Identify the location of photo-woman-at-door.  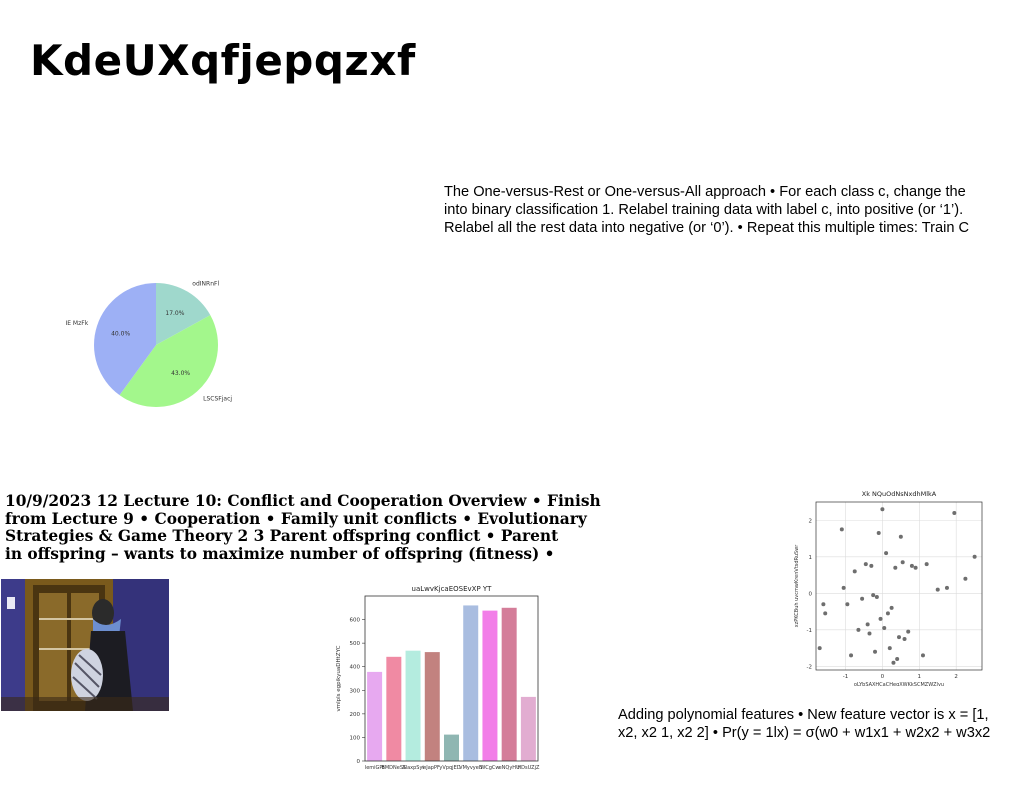
(85, 645).